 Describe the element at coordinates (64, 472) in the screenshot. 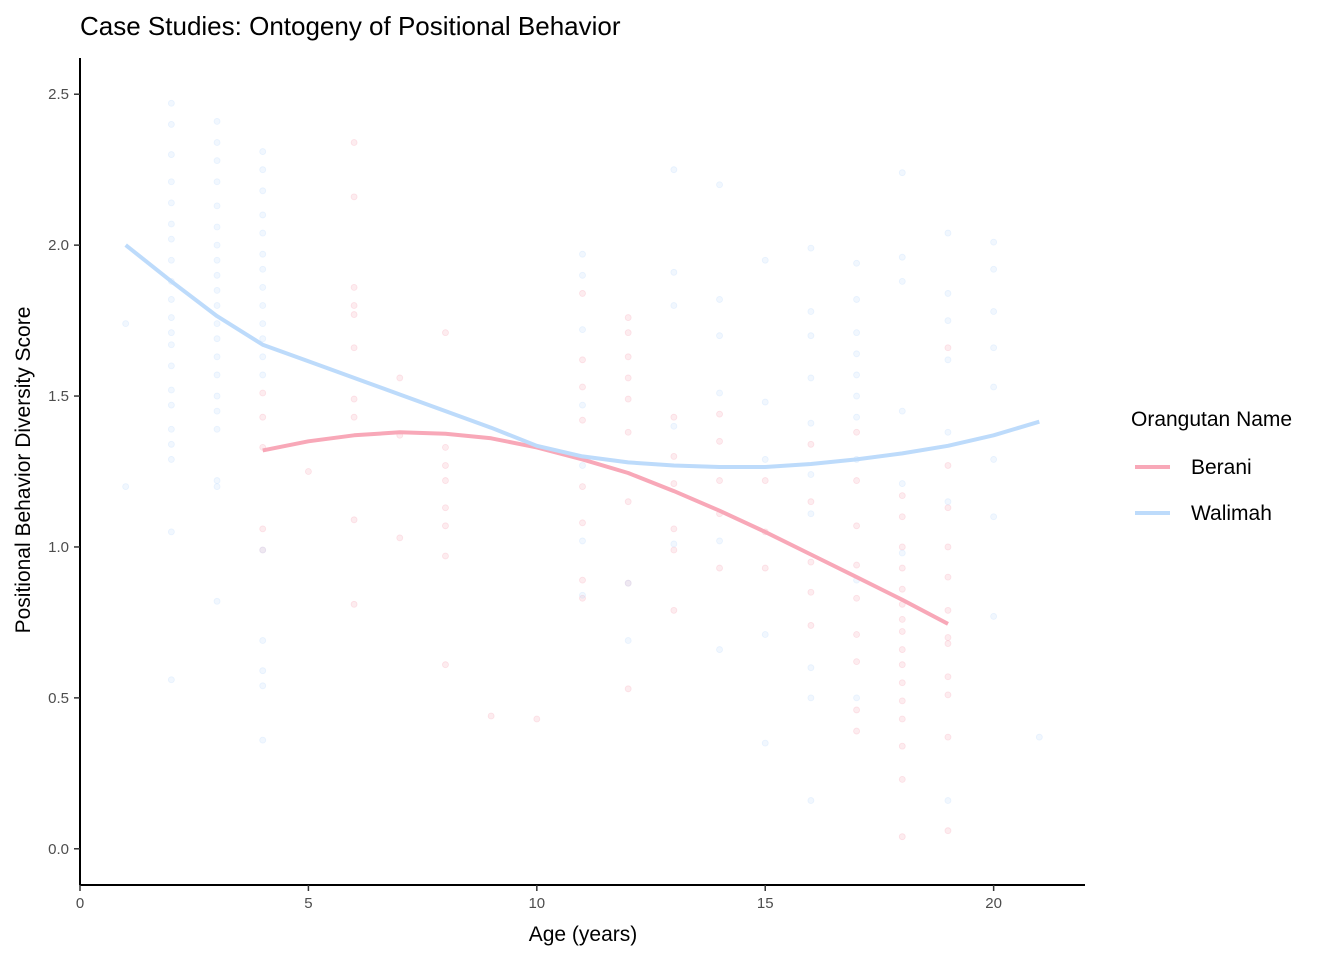

I see `y-axis-ticks: 0.0 0.5 1.0 1.5 2.0 2.5` at that location.